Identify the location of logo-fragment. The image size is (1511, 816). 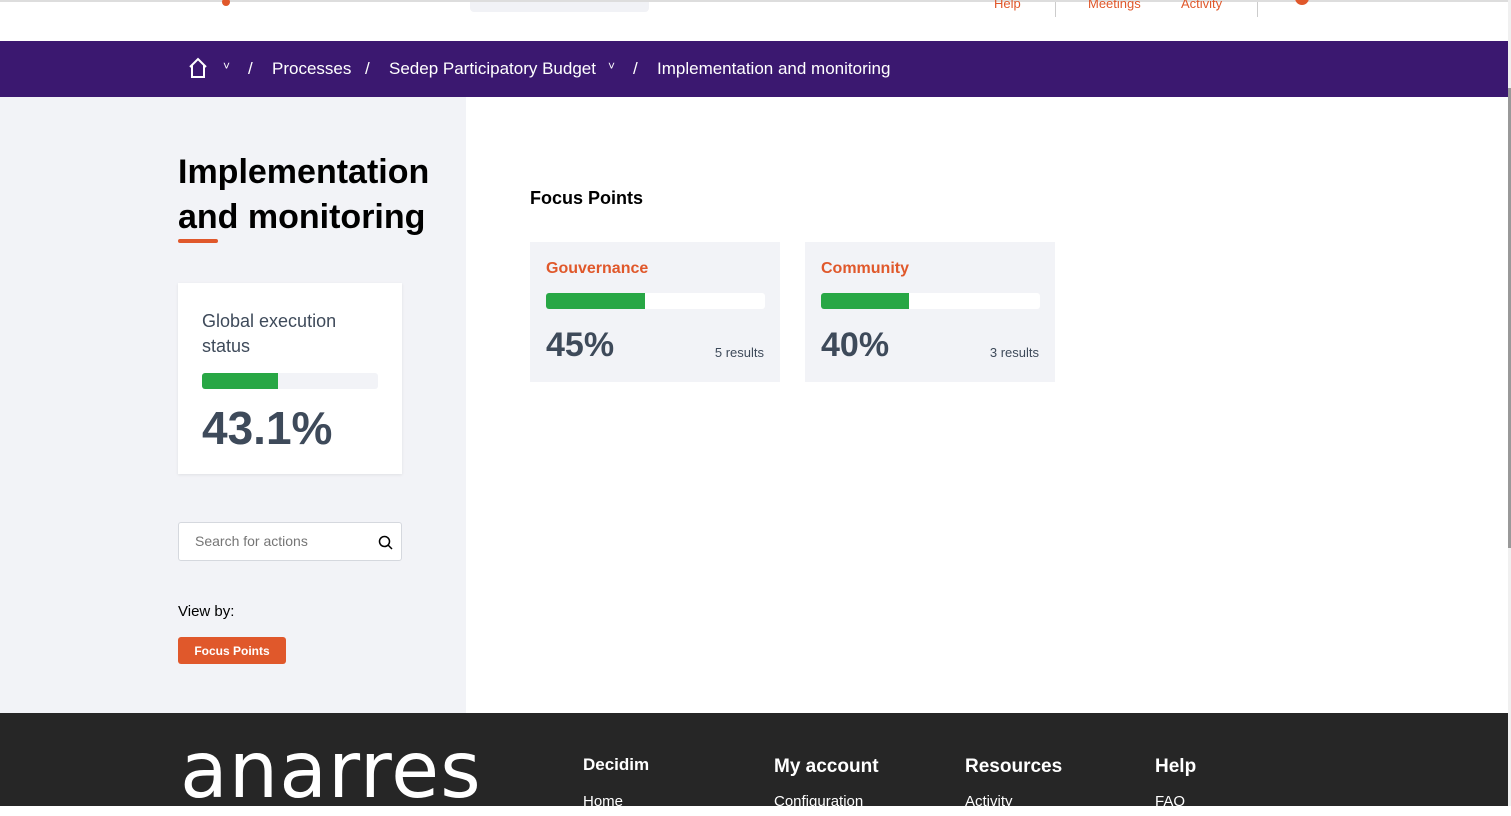
(226, 3).